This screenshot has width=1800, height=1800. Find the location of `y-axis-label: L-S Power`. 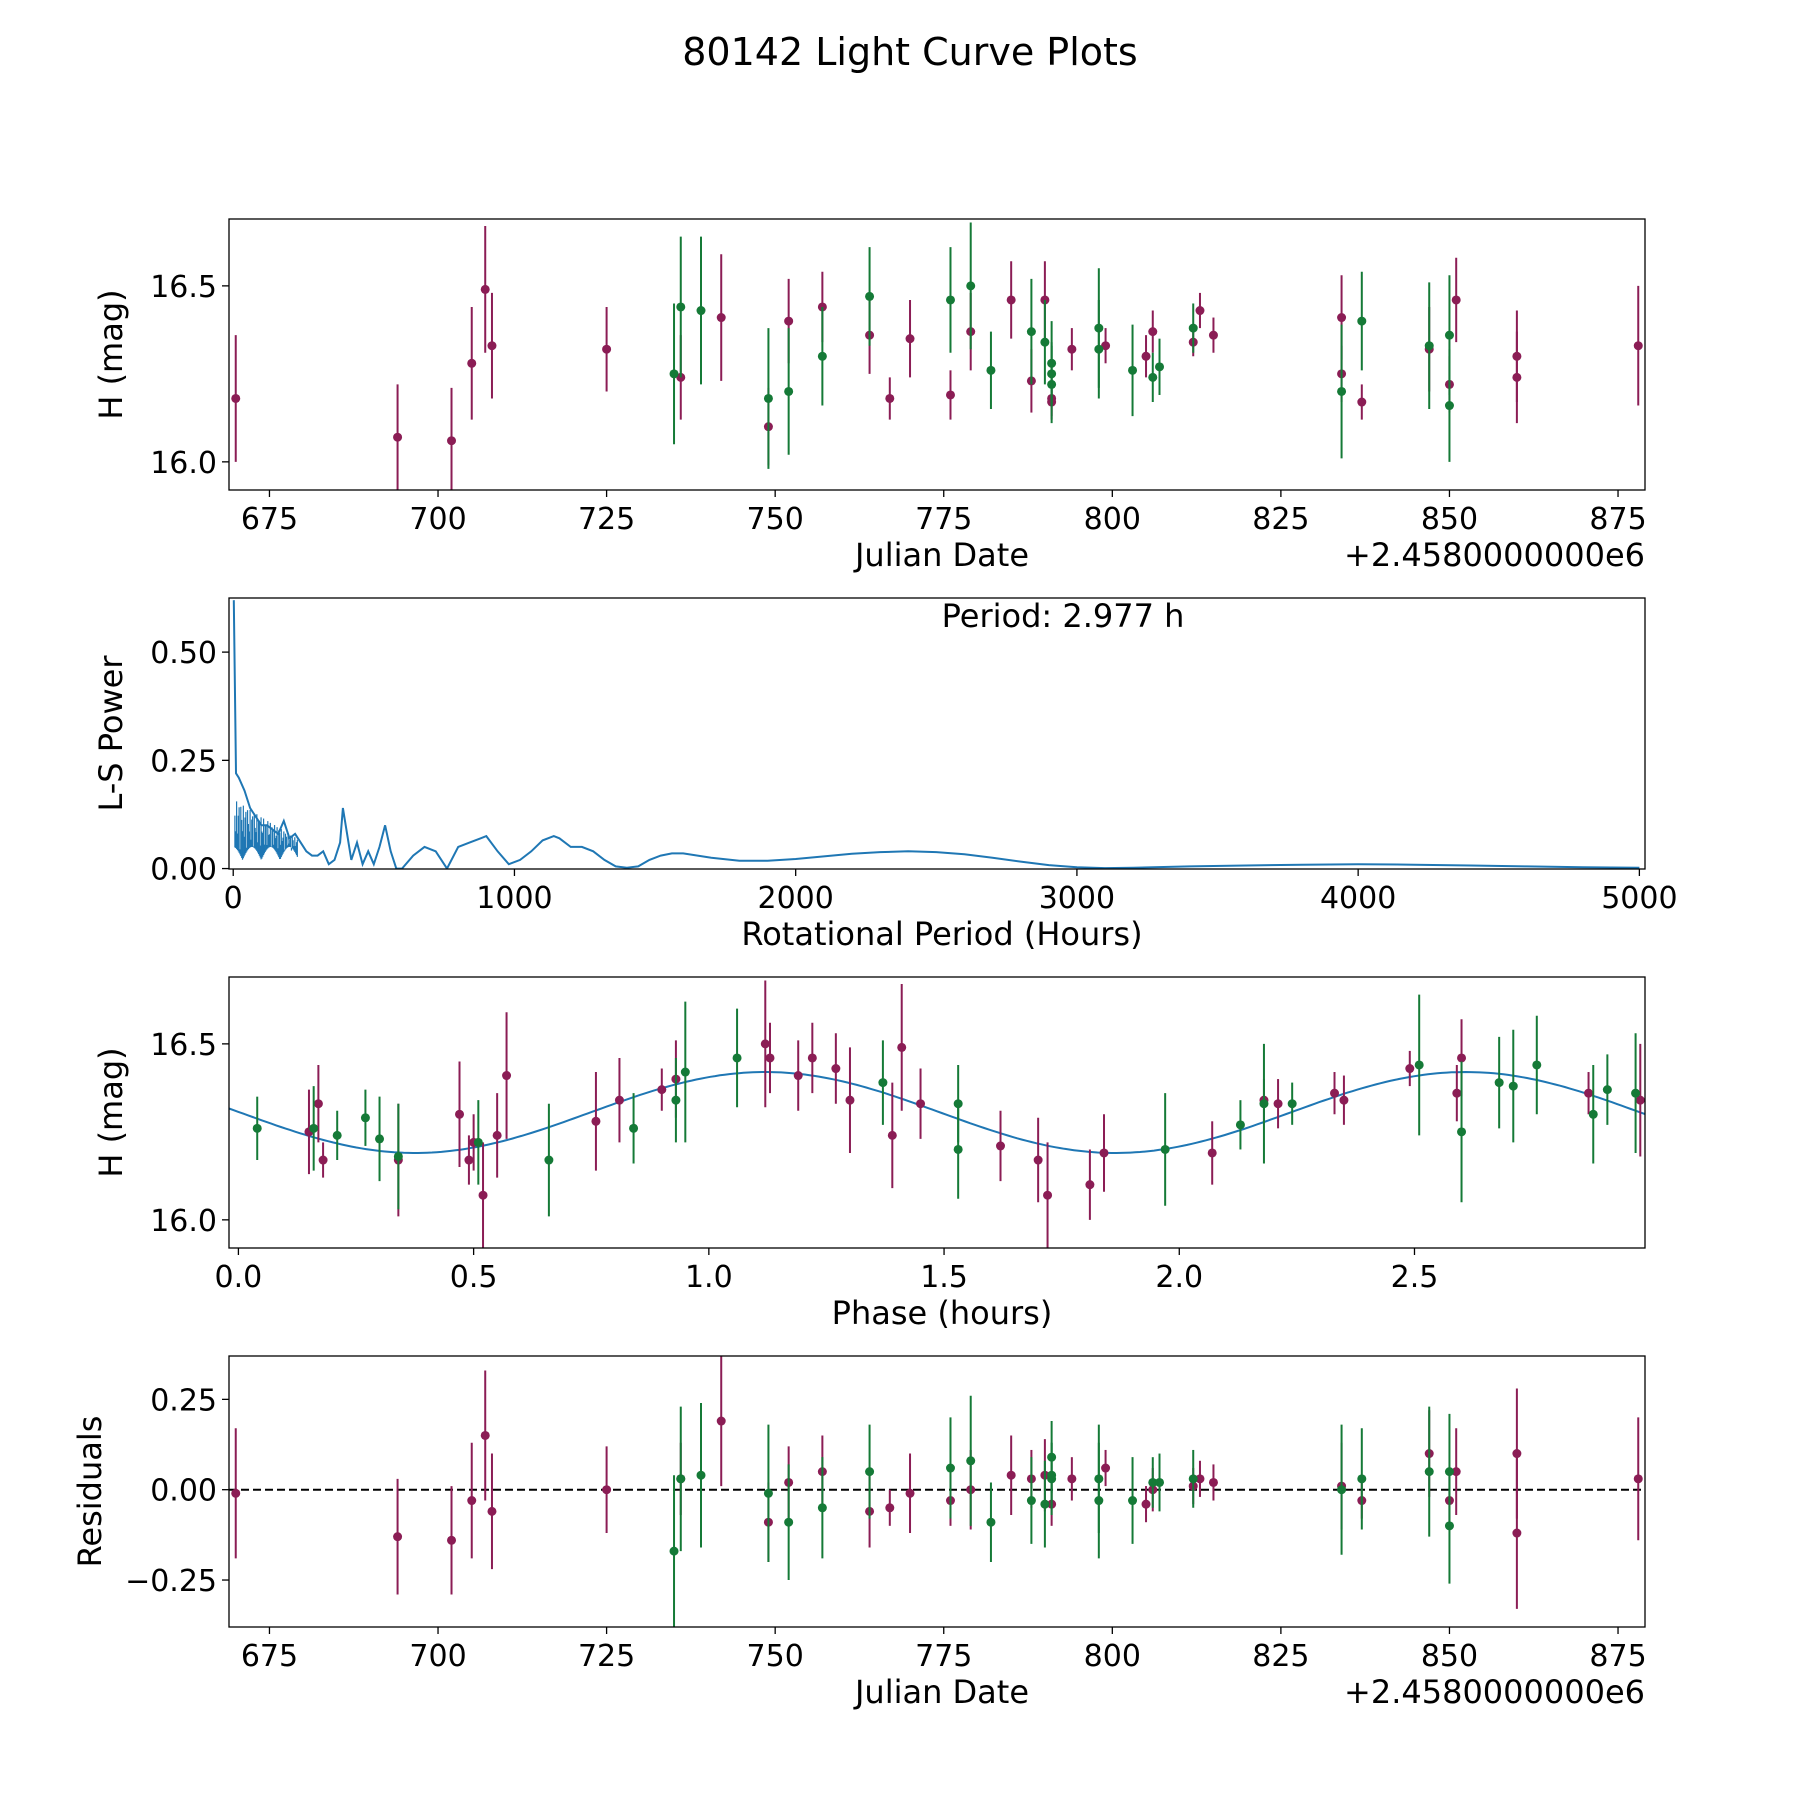

y-axis-label: L-S Power is located at coordinates (111, 733).